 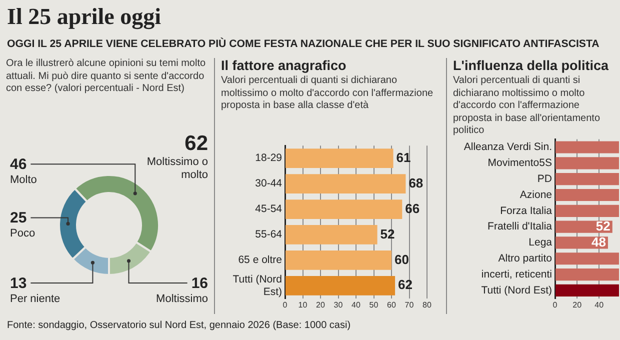 I want to click on source-note: Fonte: sondaggio, Osservatorio sul Nord Est, gennaio 2026 (Base: 1000 casi), so click(x=179, y=325).